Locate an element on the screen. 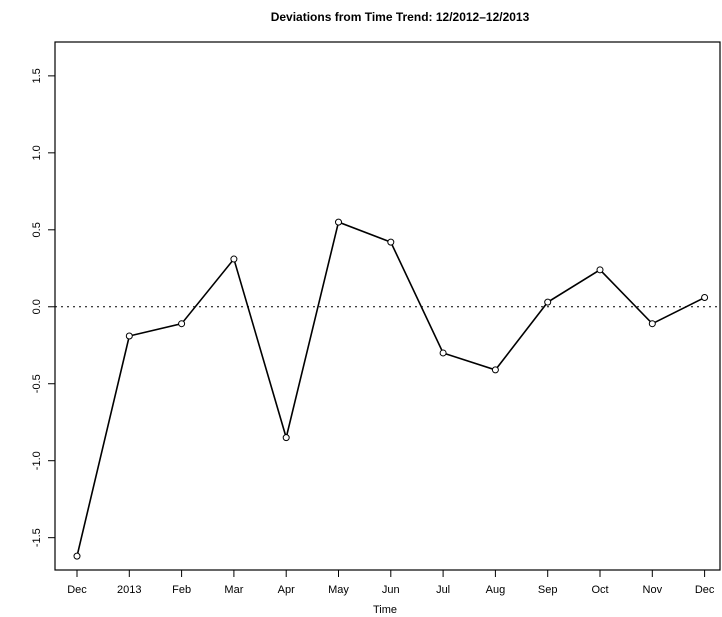 This screenshot has height=617, width=722. y-tick-label: -0.5 is located at coordinates (37, 383).